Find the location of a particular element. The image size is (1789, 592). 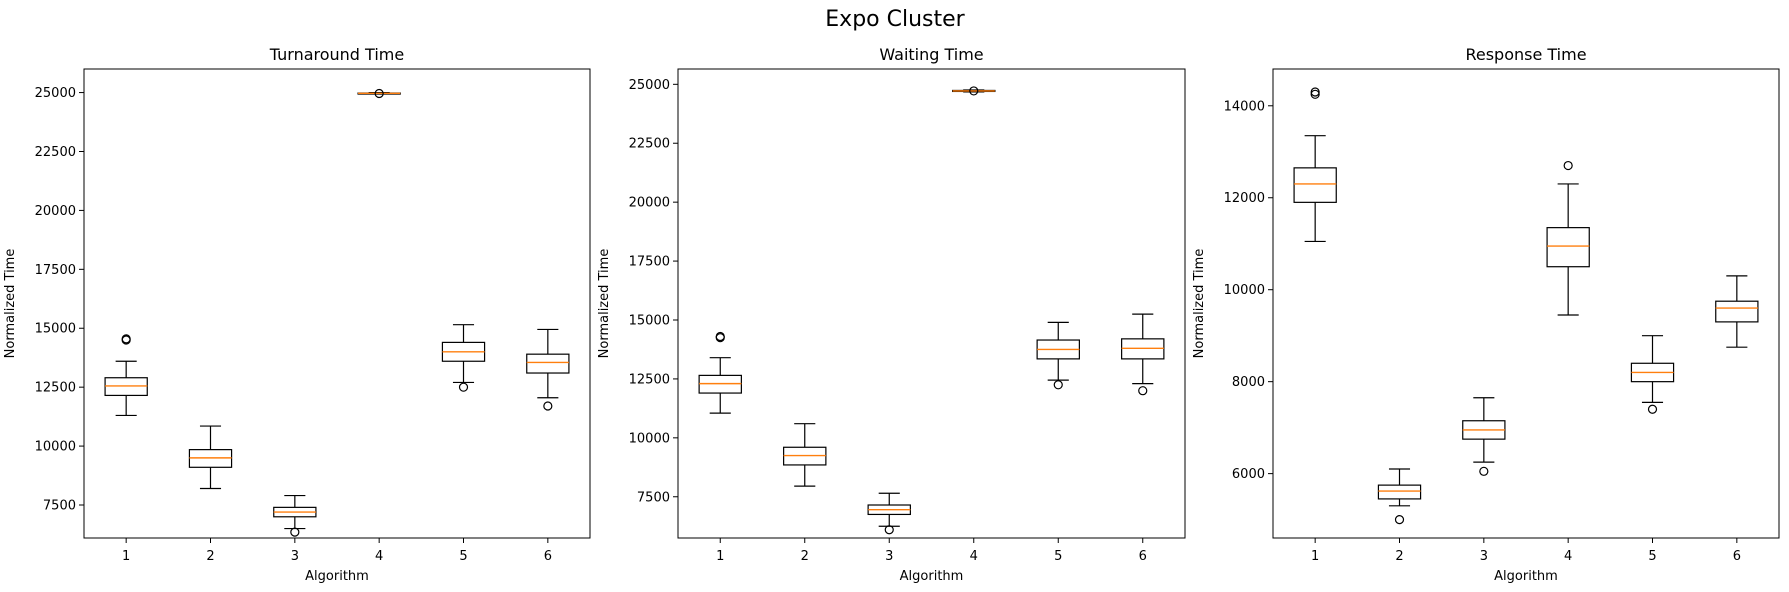

subplot-title: Response Time is located at coordinates (1525, 54).